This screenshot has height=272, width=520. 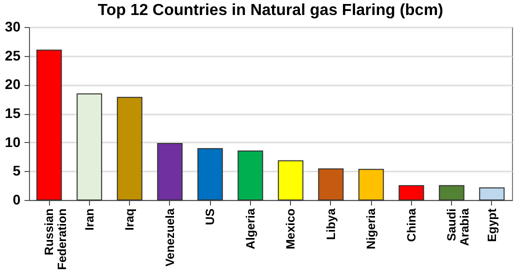 What do you see at coordinates (411, 225) in the screenshot?
I see `x-tick-label: China` at bounding box center [411, 225].